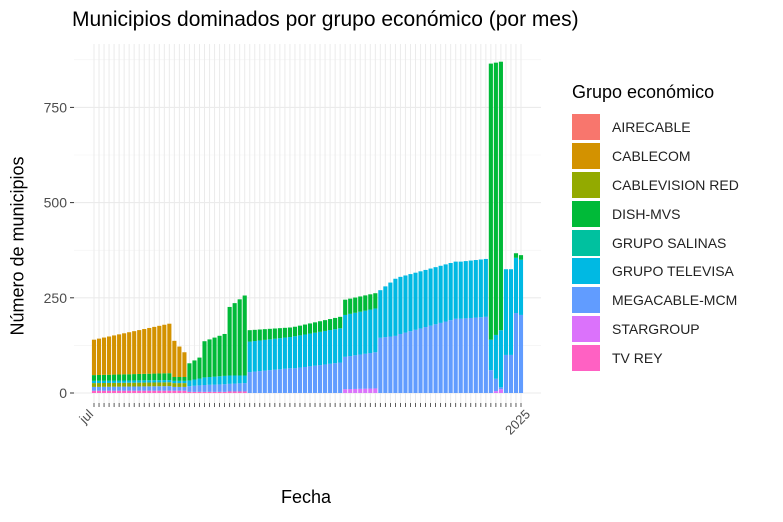 The width and height of the screenshot is (783, 522). What do you see at coordinates (304, 420) in the screenshot?
I see `x-axis: jul 2025` at bounding box center [304, 420].